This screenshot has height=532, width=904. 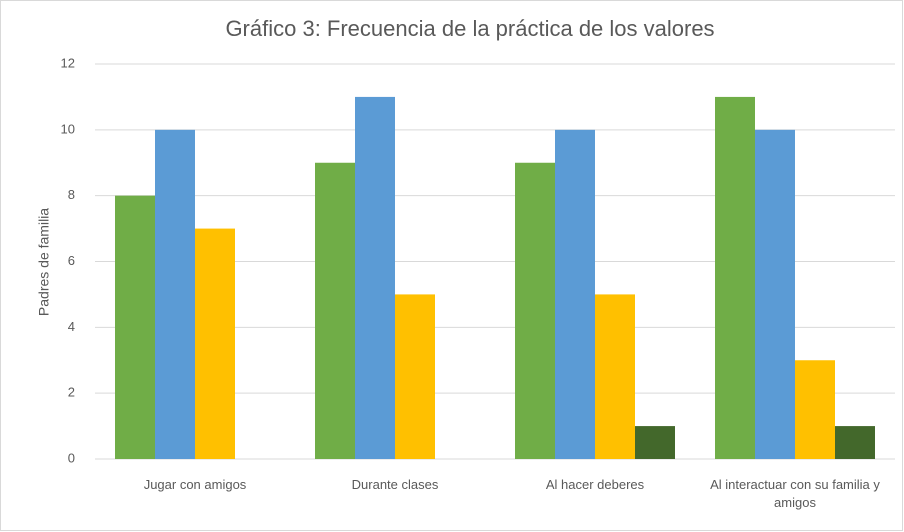 I want to click on y-tick-label: 0, so click(x=71, y=457).